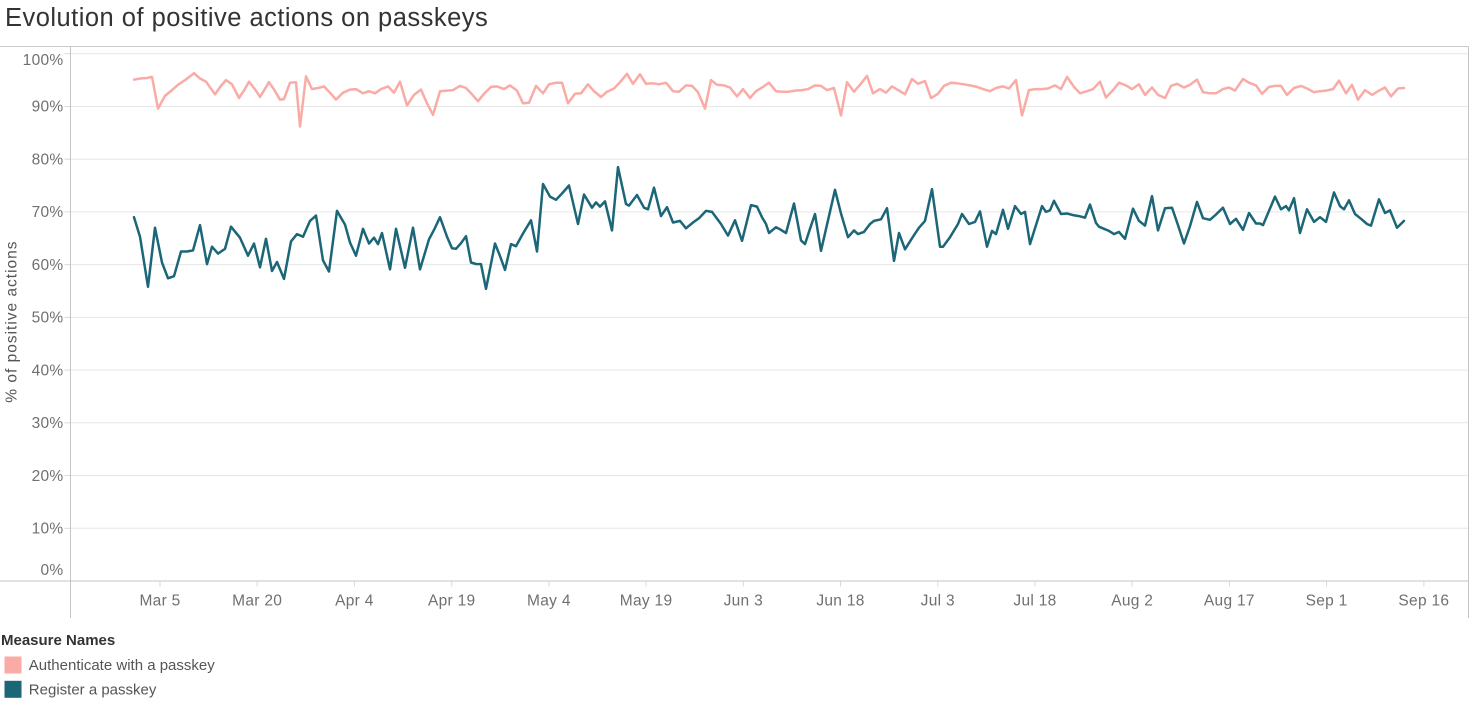 Image resolution: width=1482 pixels, height=711 pixels. What do you see at coordinates (840, 601) in the screenshot?
I see `svg-text: Jun 18` at bounding box center [840, 601].